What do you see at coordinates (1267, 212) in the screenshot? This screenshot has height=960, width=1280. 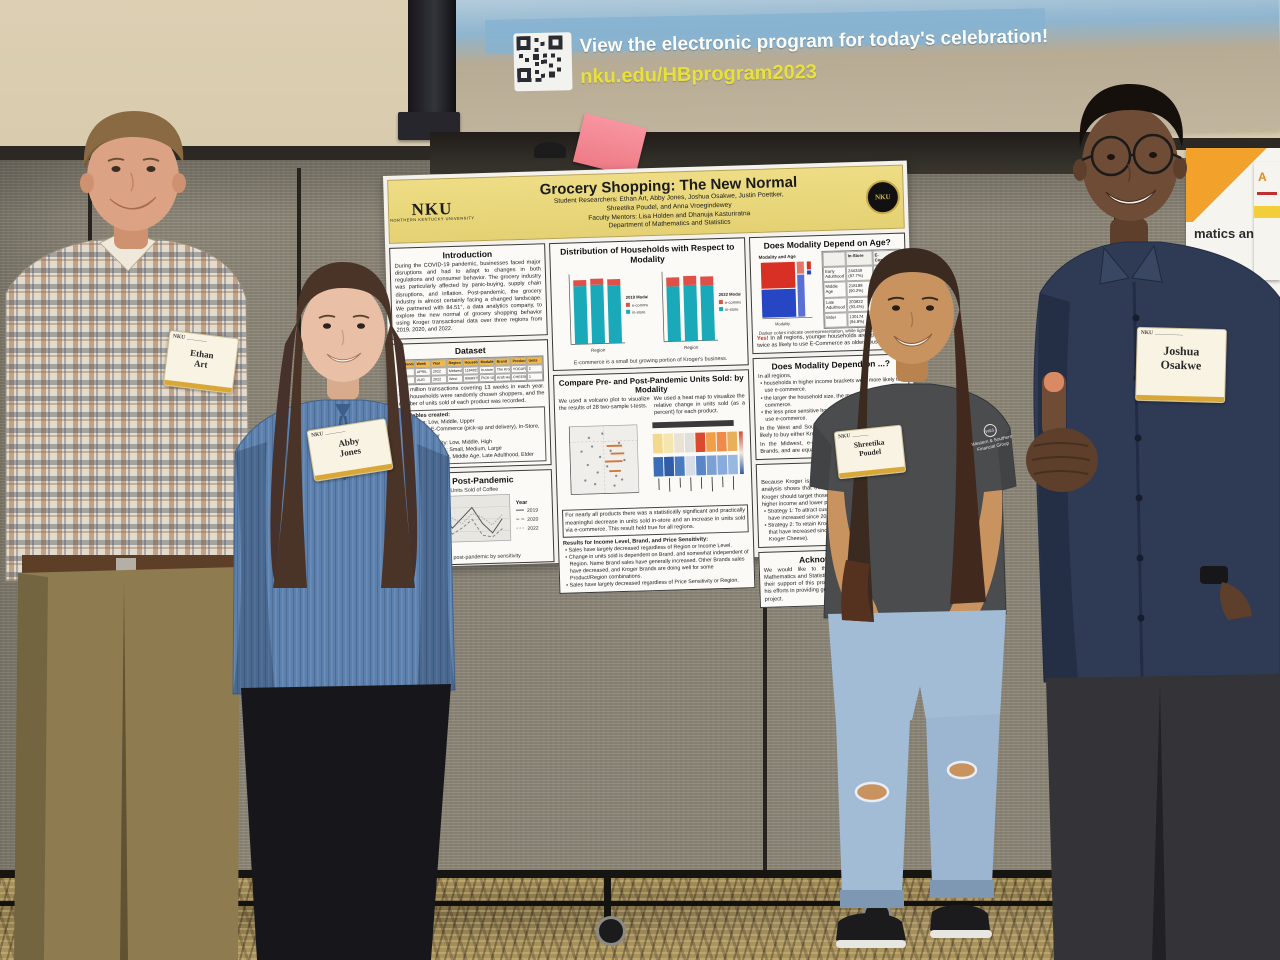 I see `flyer-yellow-band` at bounding box center [1267, 212].